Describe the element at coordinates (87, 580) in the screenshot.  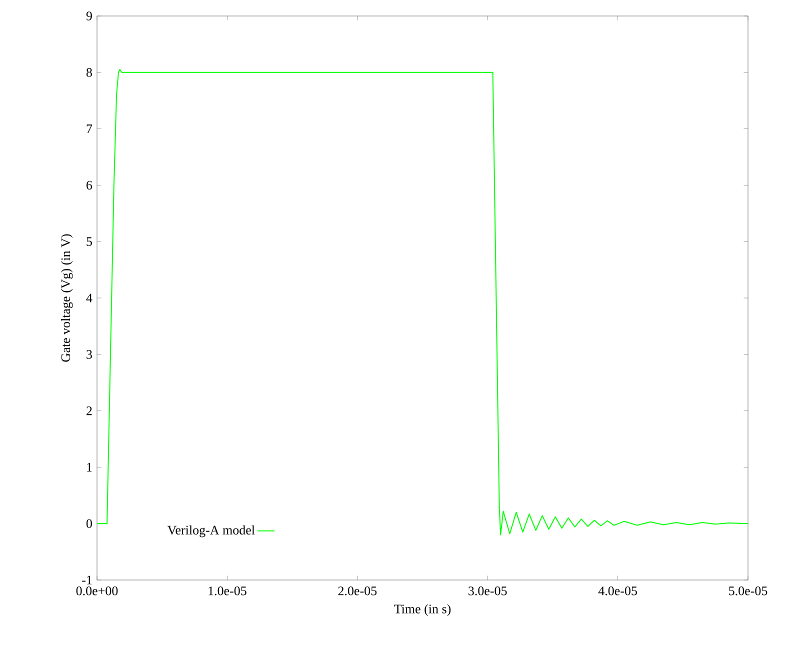
I see `y-tick-label: -1` at that location.